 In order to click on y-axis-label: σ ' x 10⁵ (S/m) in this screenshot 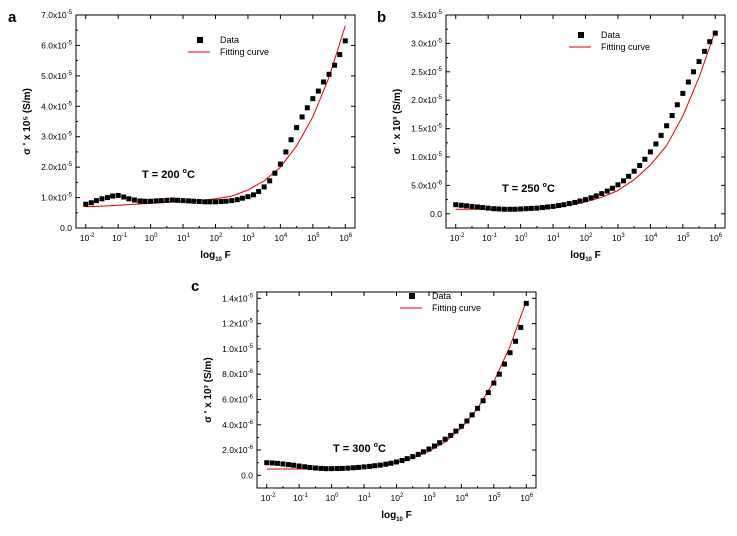, I will do `click(27, 121)`.